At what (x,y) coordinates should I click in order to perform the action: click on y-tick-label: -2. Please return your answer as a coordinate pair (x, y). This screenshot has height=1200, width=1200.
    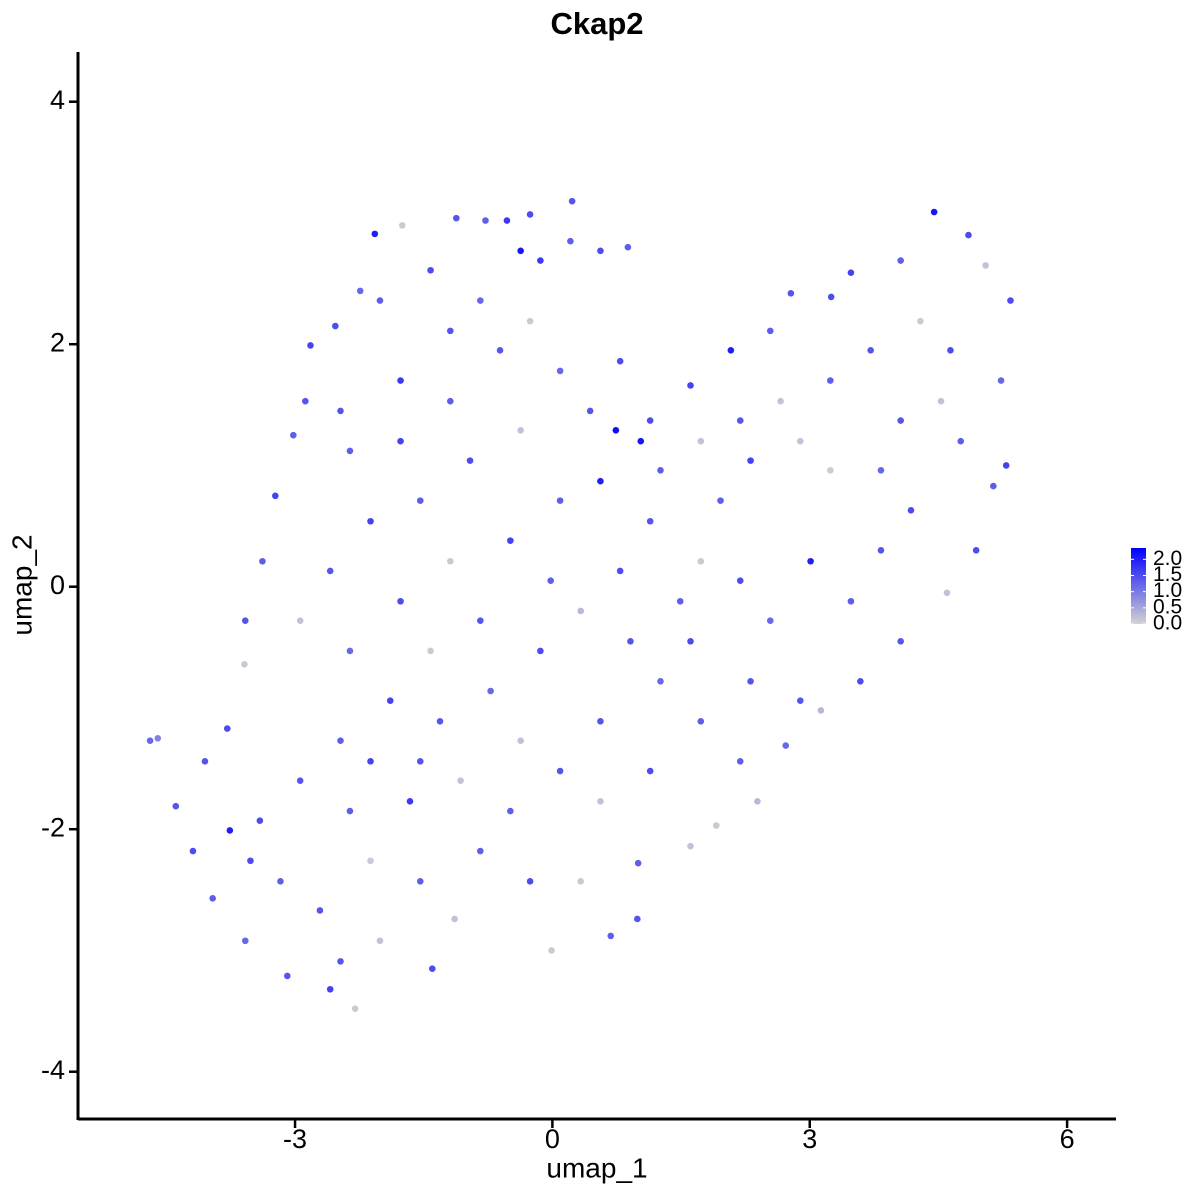
    Looking at the image, I should click on (53, 827).